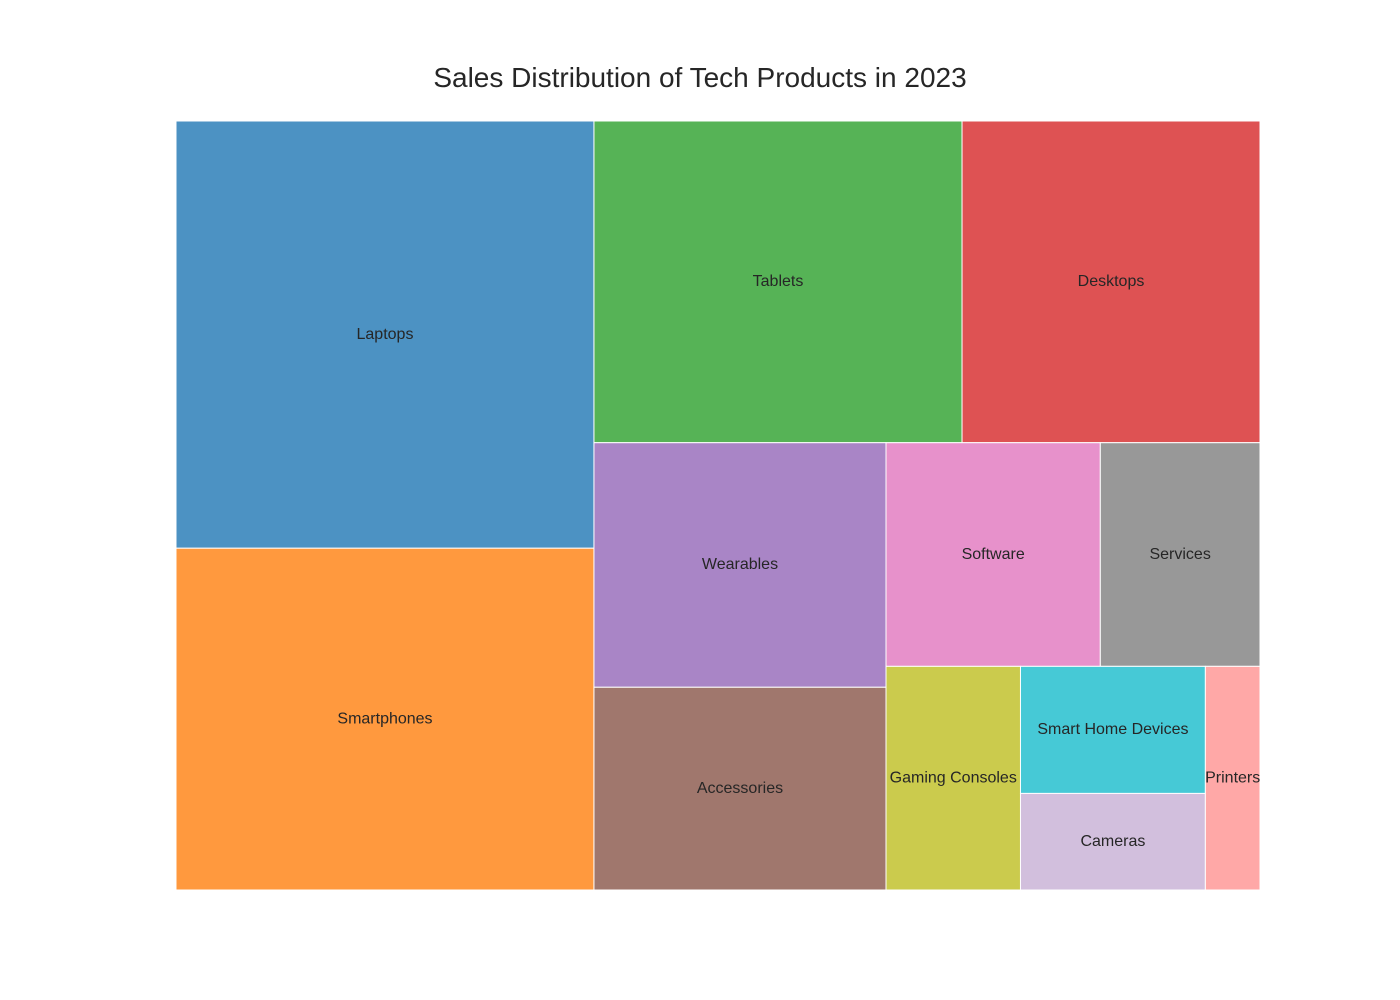 Image resolution: width=1400 pixels, height=1000 pixels. I want to click on treemap-label-tablets: Tablets, so click(778, 281).